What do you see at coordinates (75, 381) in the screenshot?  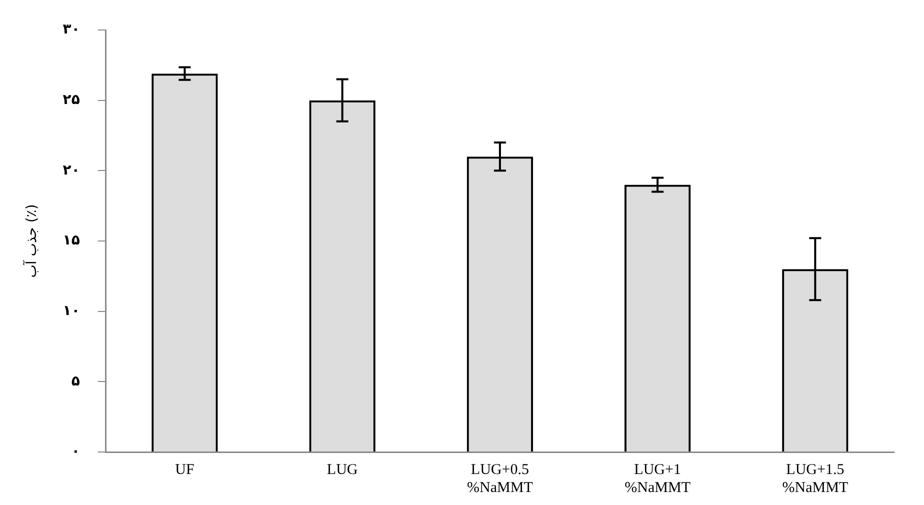 I see `y-tick-label: ۵` at bounding box center [75, 381].